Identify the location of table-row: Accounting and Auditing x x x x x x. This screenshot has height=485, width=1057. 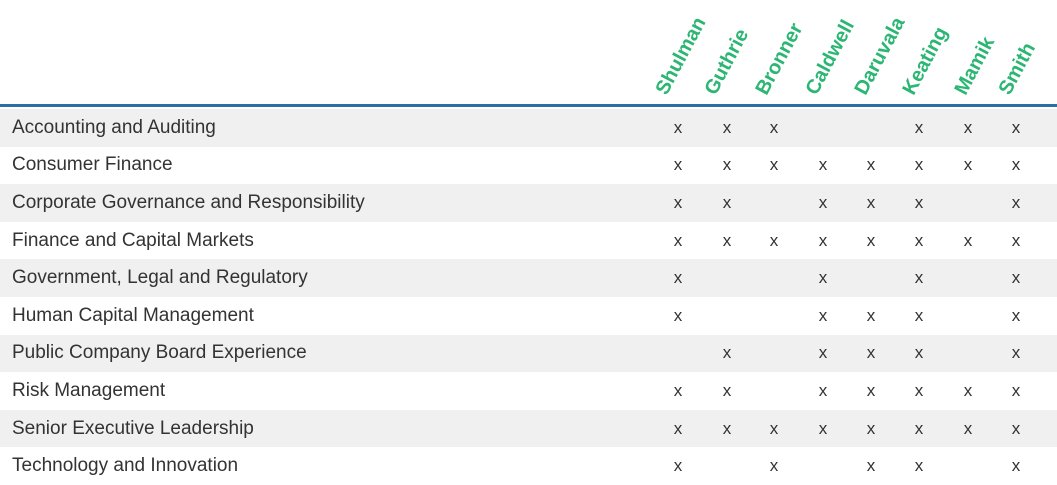
(528, 128).